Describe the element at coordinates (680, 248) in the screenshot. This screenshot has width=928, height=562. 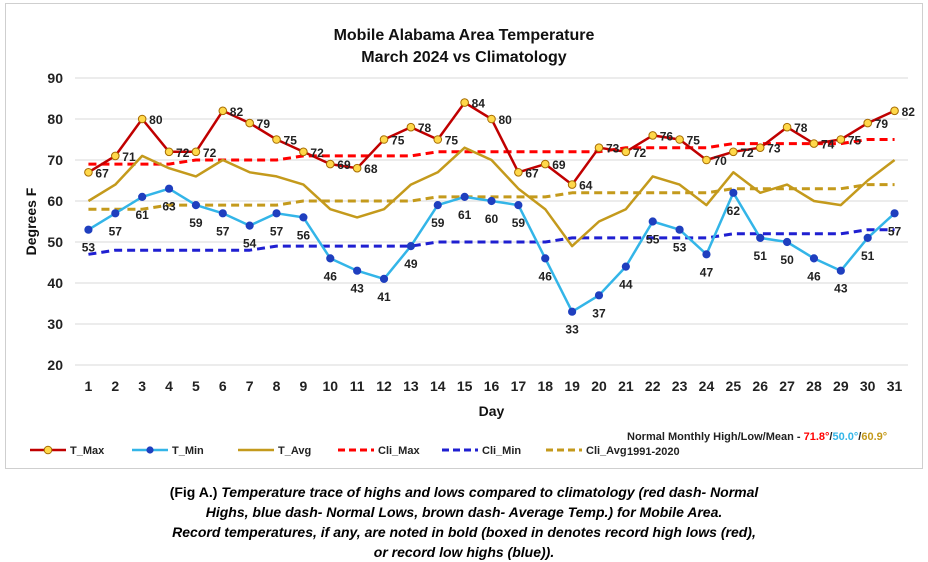
I see `tmin-data-label: 53` at that location.